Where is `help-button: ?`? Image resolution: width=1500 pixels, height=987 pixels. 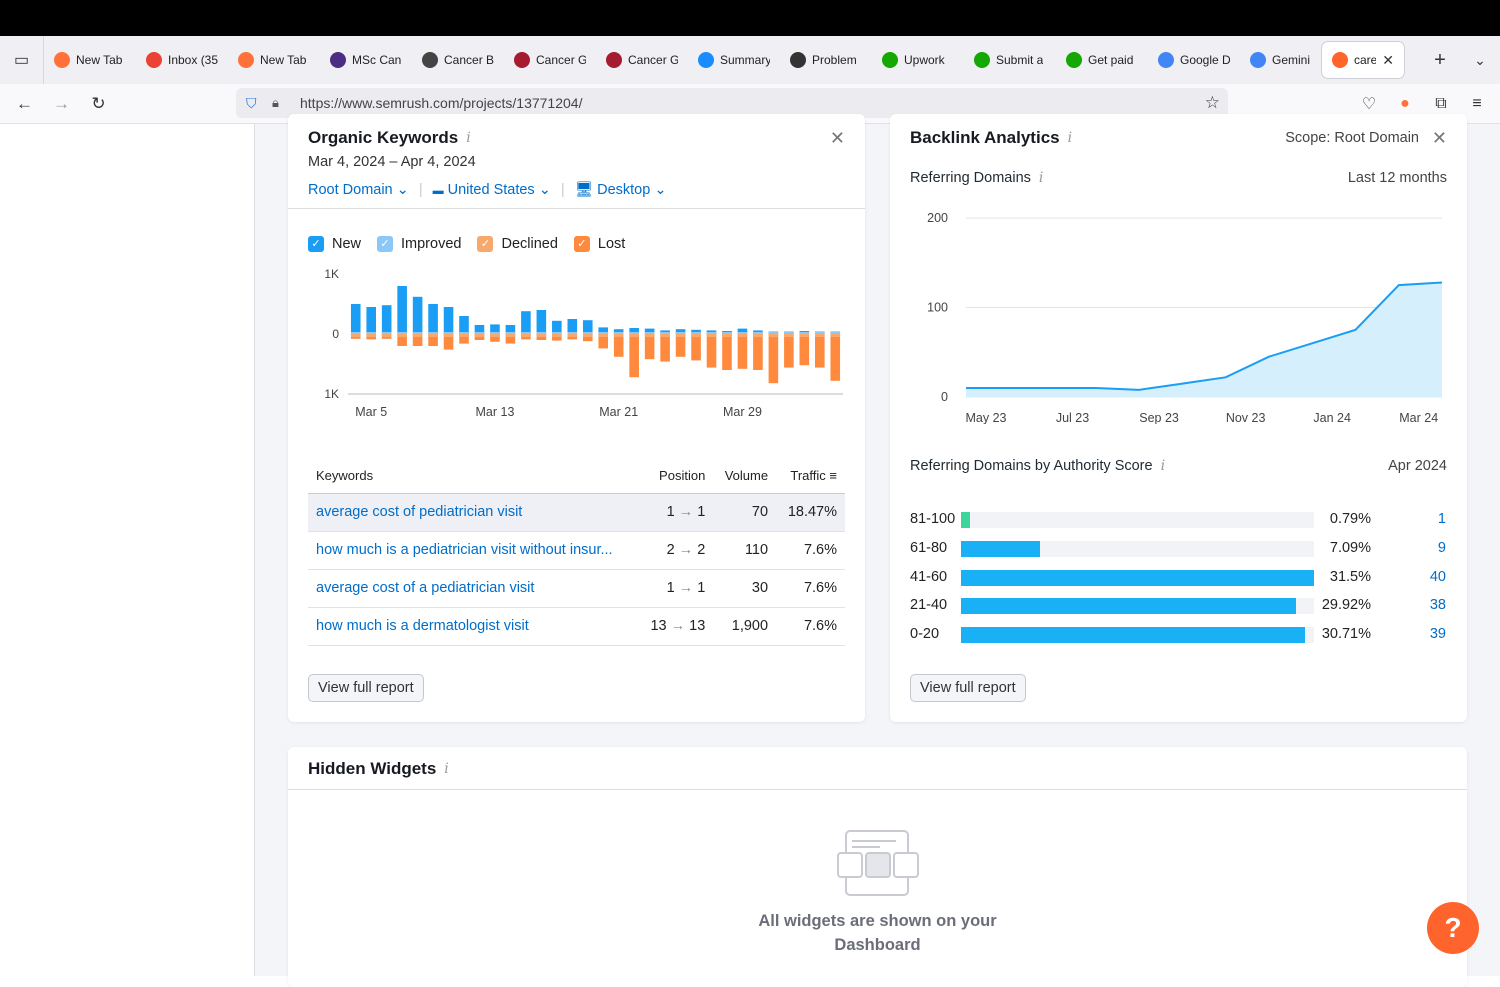
help-button: ? is located at coordinates (1453, 928).